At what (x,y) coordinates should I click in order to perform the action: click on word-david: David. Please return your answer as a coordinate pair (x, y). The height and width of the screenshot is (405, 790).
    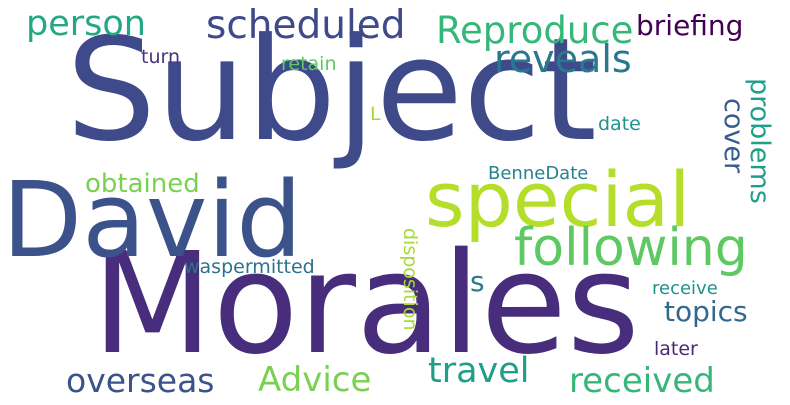
    Looking at the image, I should click on (152, 220).